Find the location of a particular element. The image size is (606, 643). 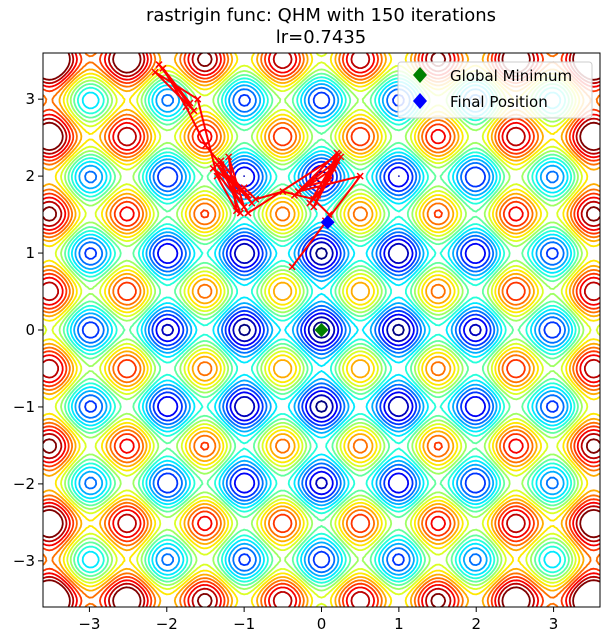

y-tick-label: −2 is located at coordinates (24, 484).